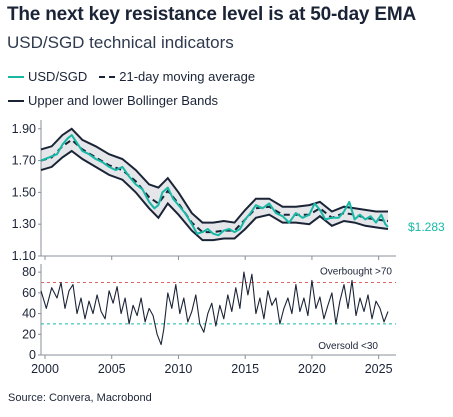 The image size is (453, 417). I want to click on top-y-tick-label: 1.70, so click(24, 161).